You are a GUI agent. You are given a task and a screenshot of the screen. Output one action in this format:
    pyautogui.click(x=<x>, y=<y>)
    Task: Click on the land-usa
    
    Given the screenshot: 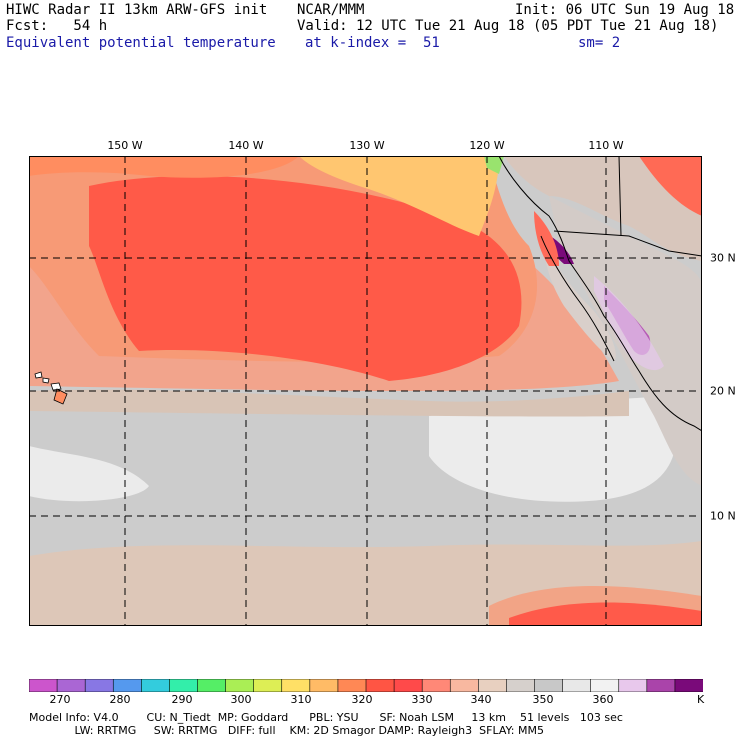 What is the action you would take?
    pyautogui.click(x=603, y=208)
    